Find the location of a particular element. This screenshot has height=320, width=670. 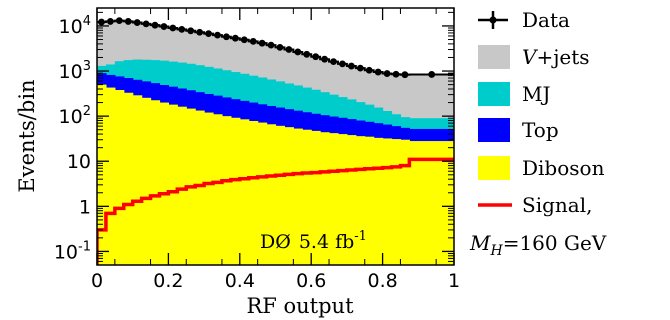

legend-entry-data: Data is located at coordinates (524, 20).